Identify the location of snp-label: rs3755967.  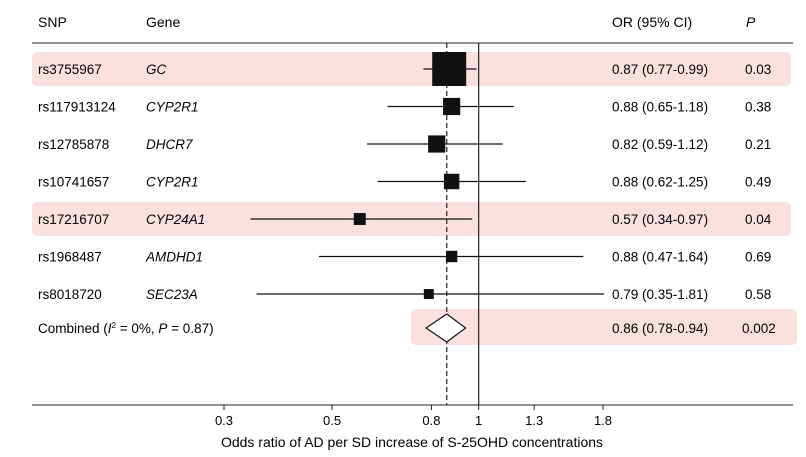
(70, 69).